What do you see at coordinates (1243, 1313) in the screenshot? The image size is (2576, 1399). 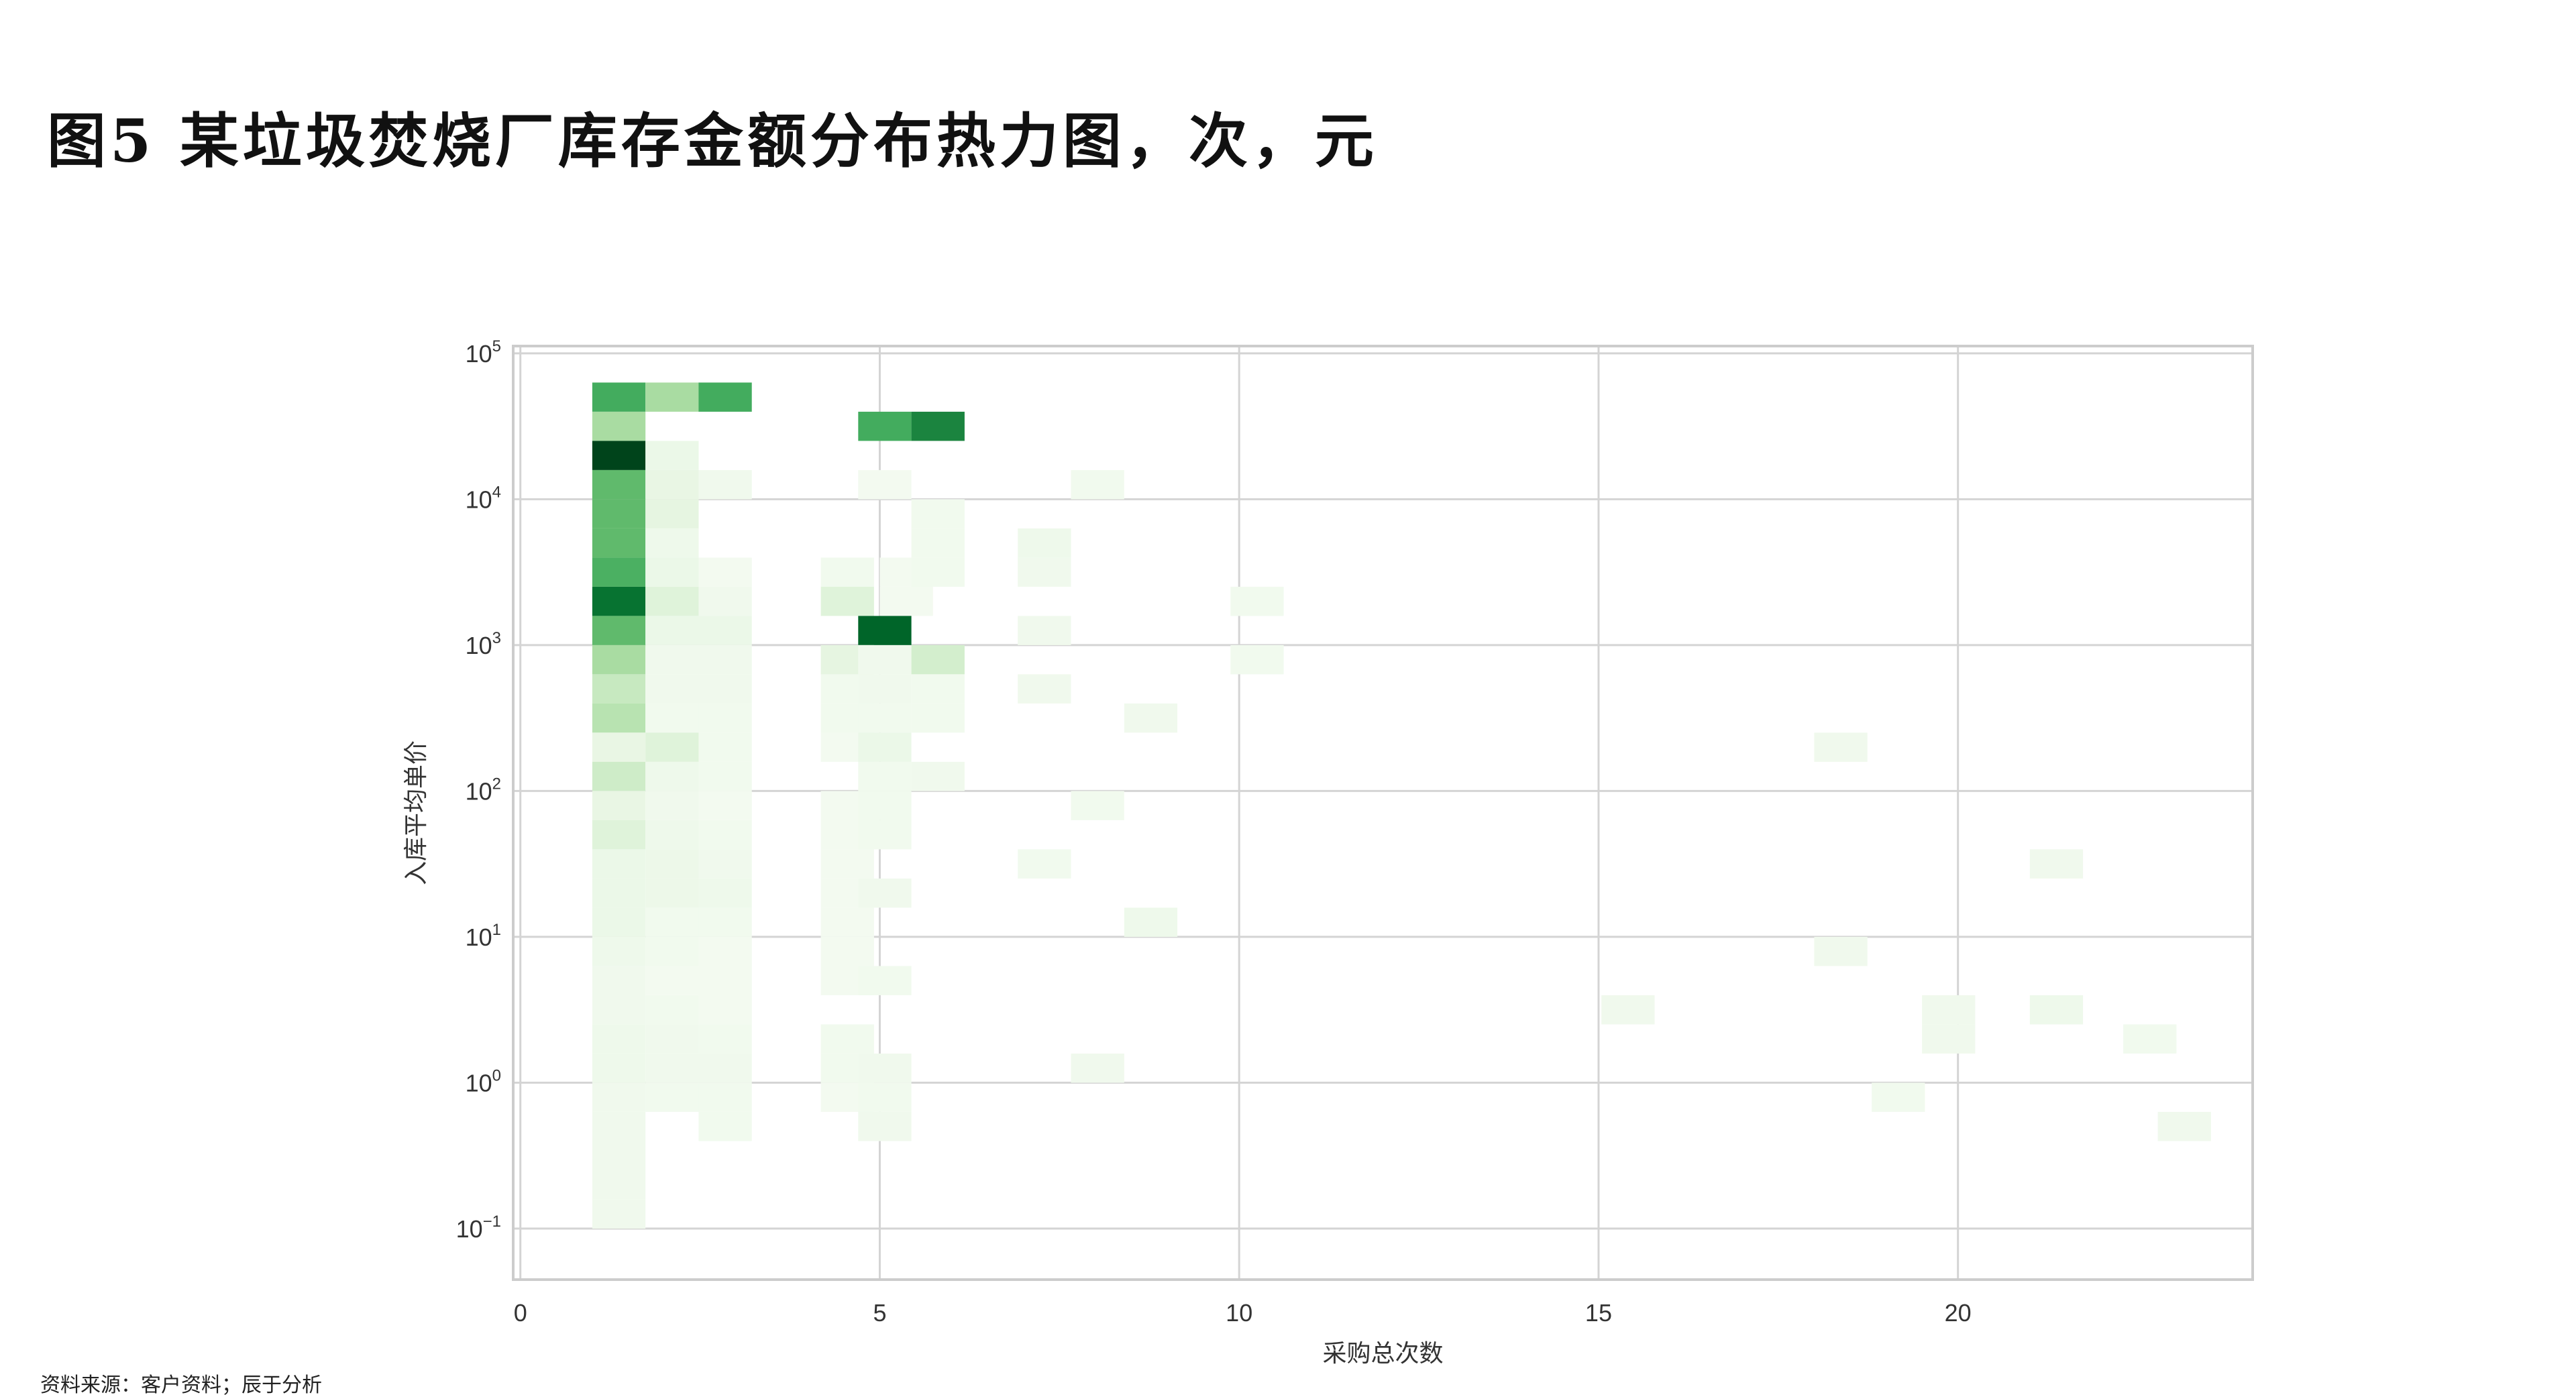 I see `x-tick-labels: 0 5 10 15 20` at bounding box center [1243, 1313].